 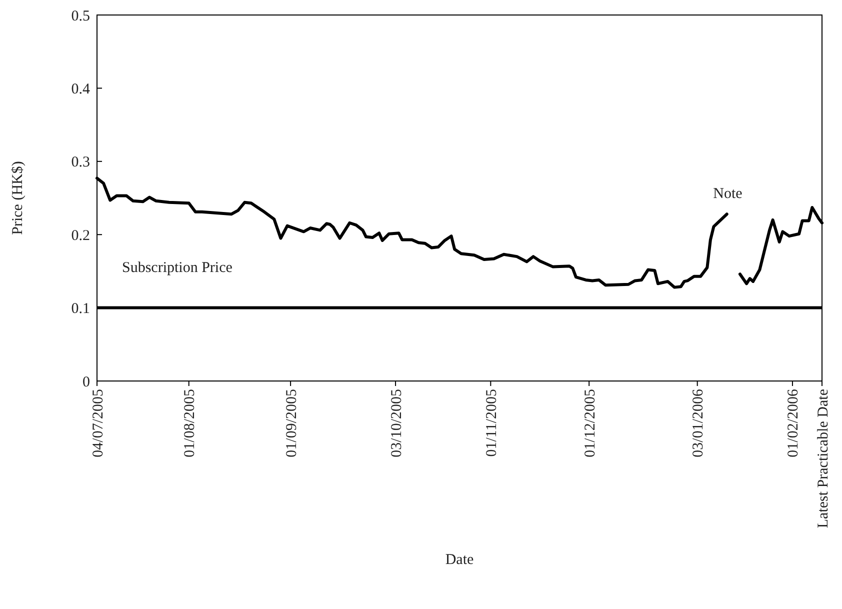 What do you see at coordinates (18, 198) in the screenshot?
I see `y-axis-title: Price (HK$)` at bounding box center [18, 198].